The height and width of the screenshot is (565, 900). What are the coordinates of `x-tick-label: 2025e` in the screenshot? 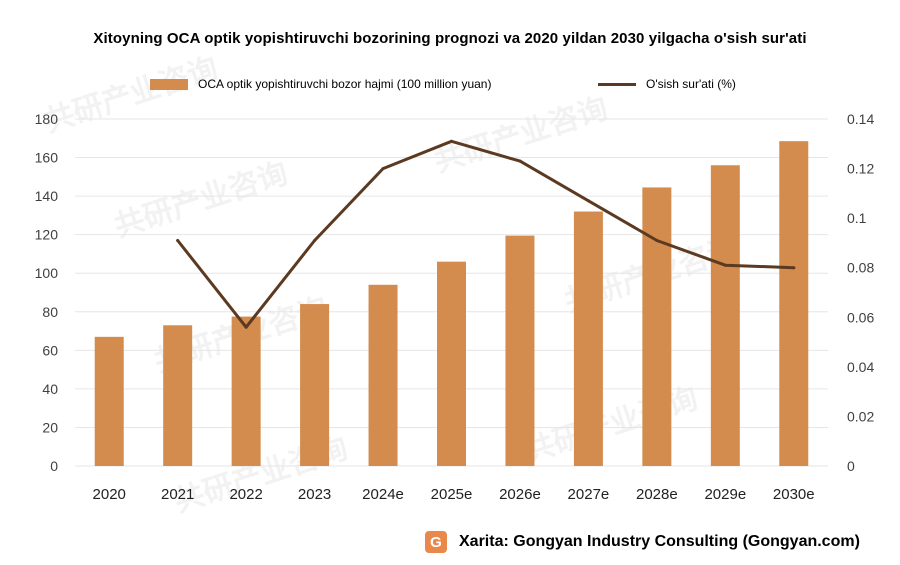 It's located at (452, 494).